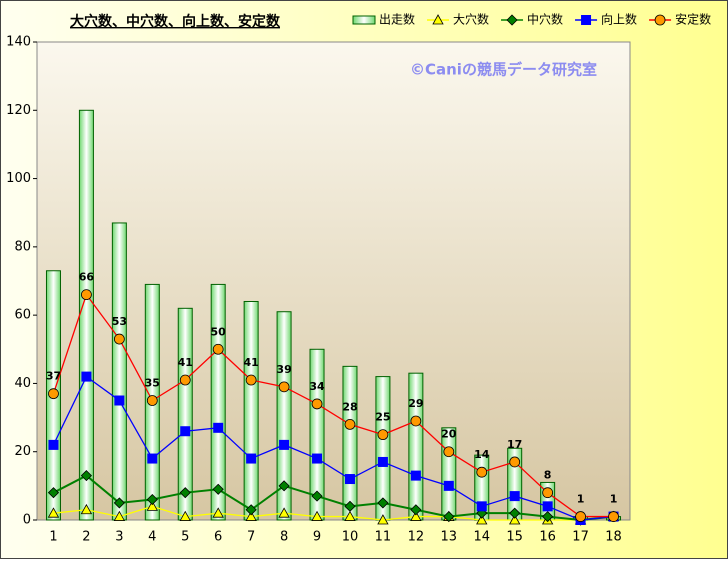 This screenshot has height=563, width=728. What do you see at coordinates (481, 537) in the screenshot?
I see `x-tick-label: 14` at bounding box center [481, 537].